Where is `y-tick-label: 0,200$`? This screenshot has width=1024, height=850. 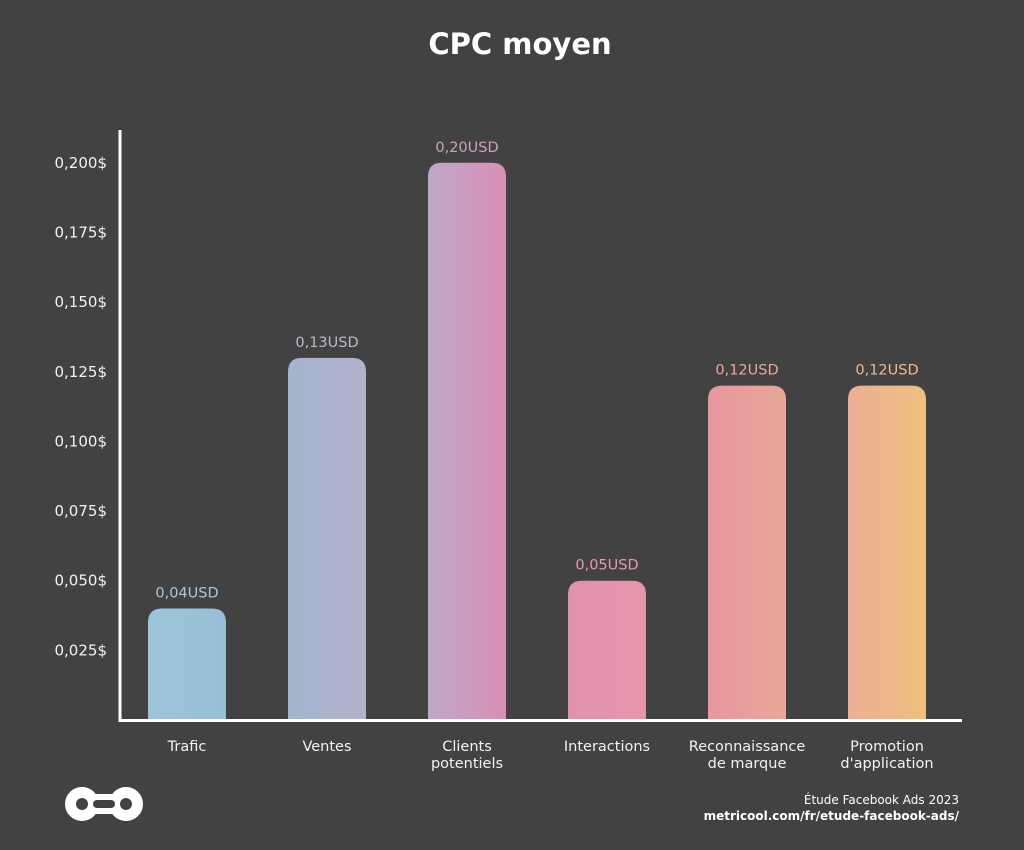
y-tick-label: 0,200$ is located at coordinates (81, 163).